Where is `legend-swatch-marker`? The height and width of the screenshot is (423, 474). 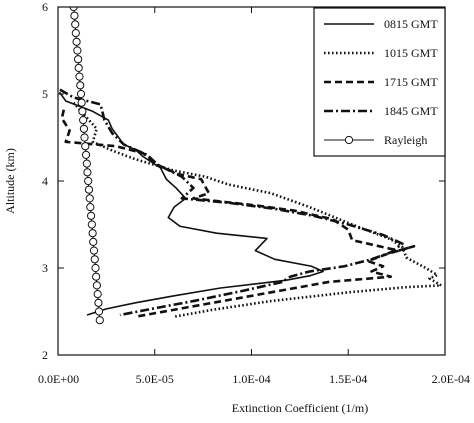 legend-swatch-marker is located at coordinates (349, 140).